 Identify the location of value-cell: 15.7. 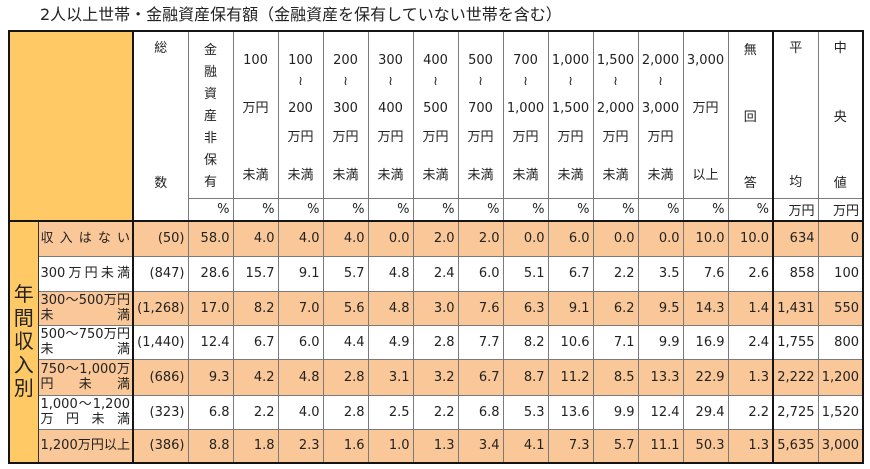
(255, 273).